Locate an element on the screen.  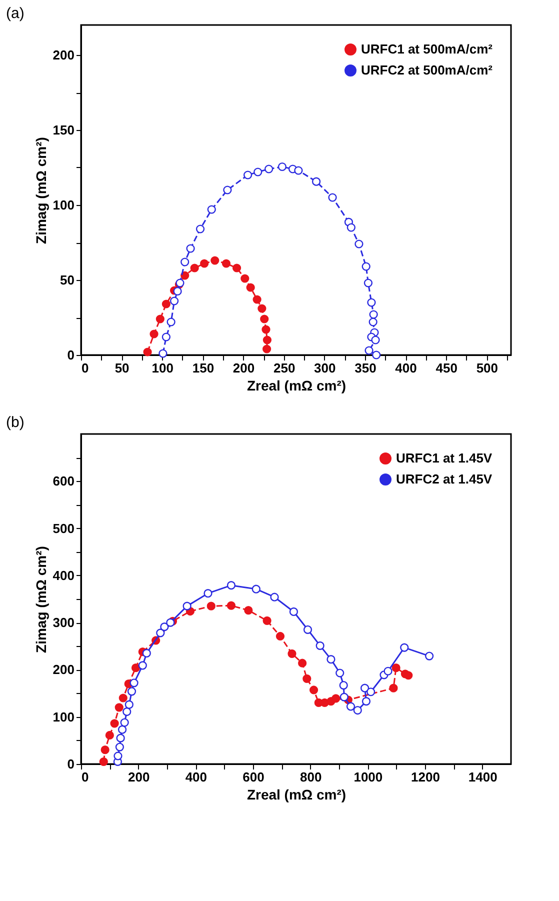
y-tick-label: 300 is located at coordinates (63, 622).